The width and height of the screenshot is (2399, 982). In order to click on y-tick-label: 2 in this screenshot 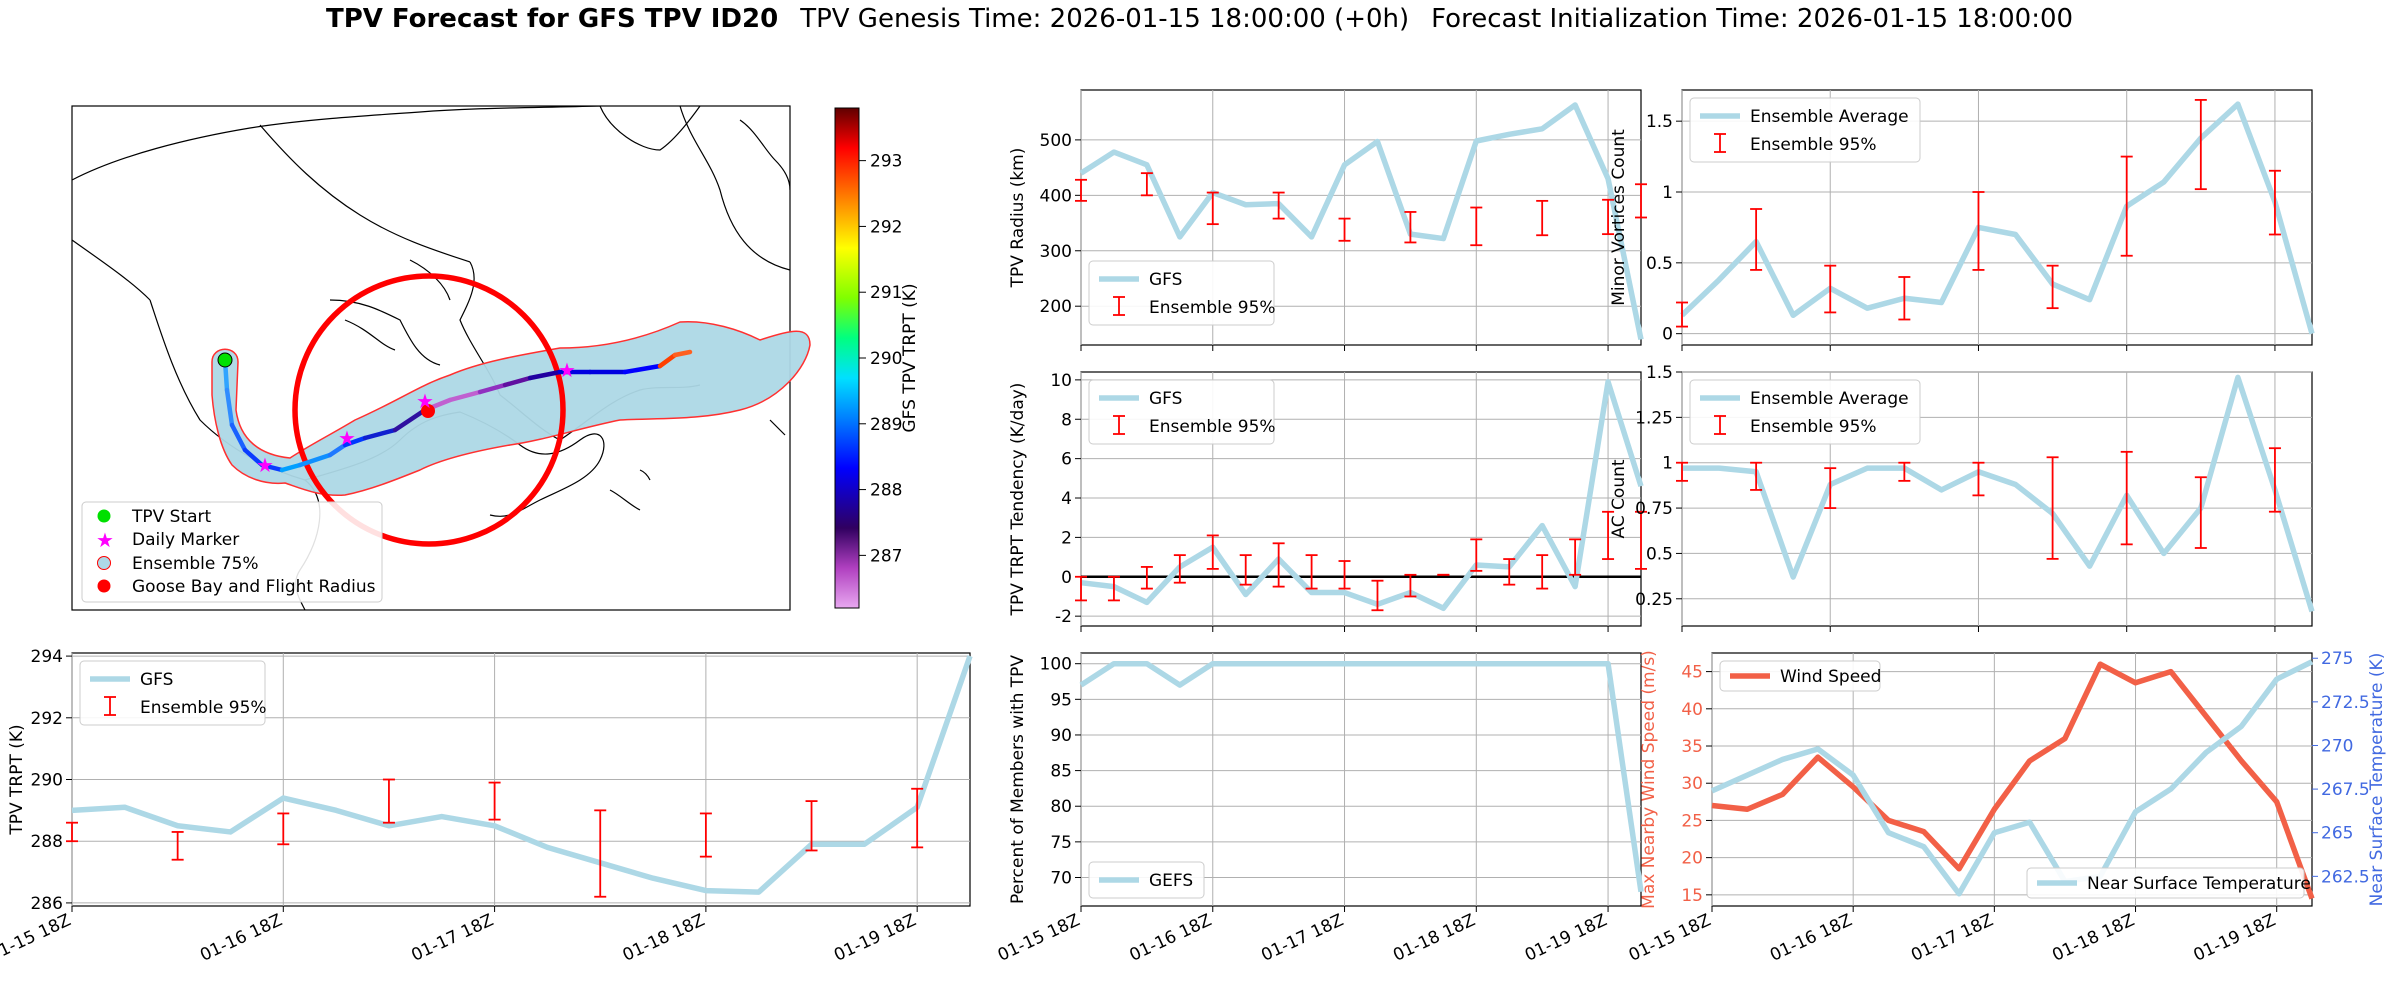, I will do `click(1066, 538)`.